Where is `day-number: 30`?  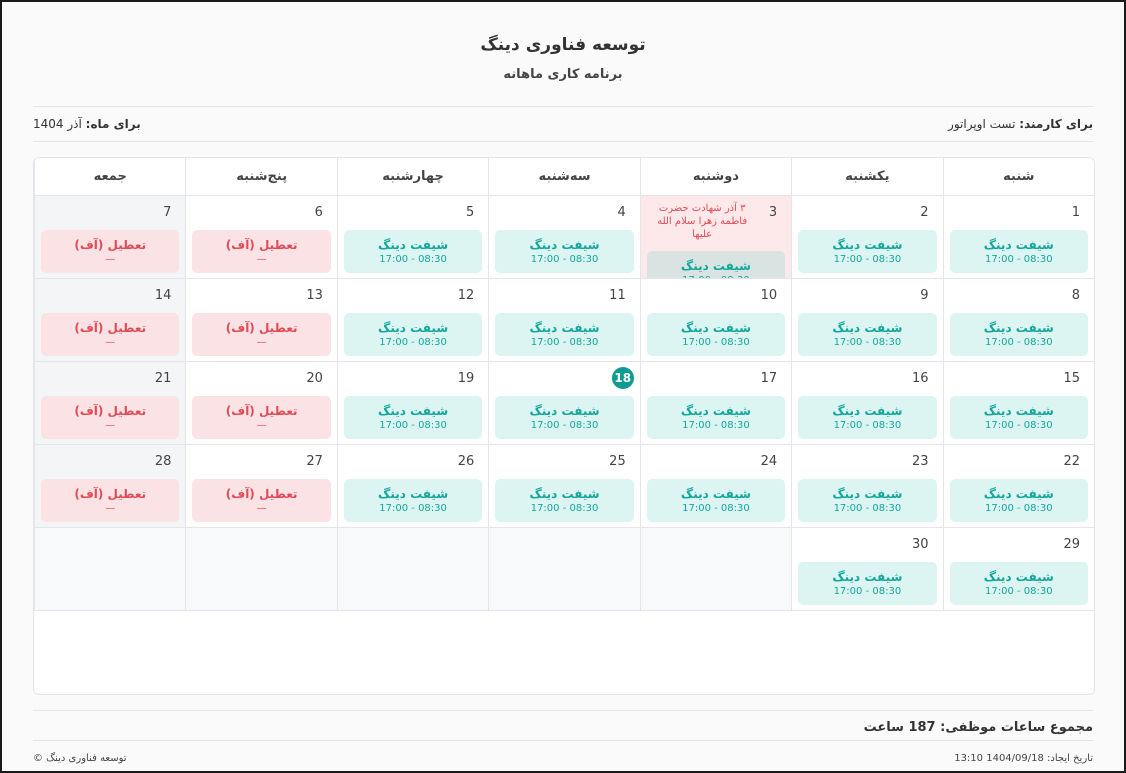
day-number: 30 is located at coordinates (920, 544).